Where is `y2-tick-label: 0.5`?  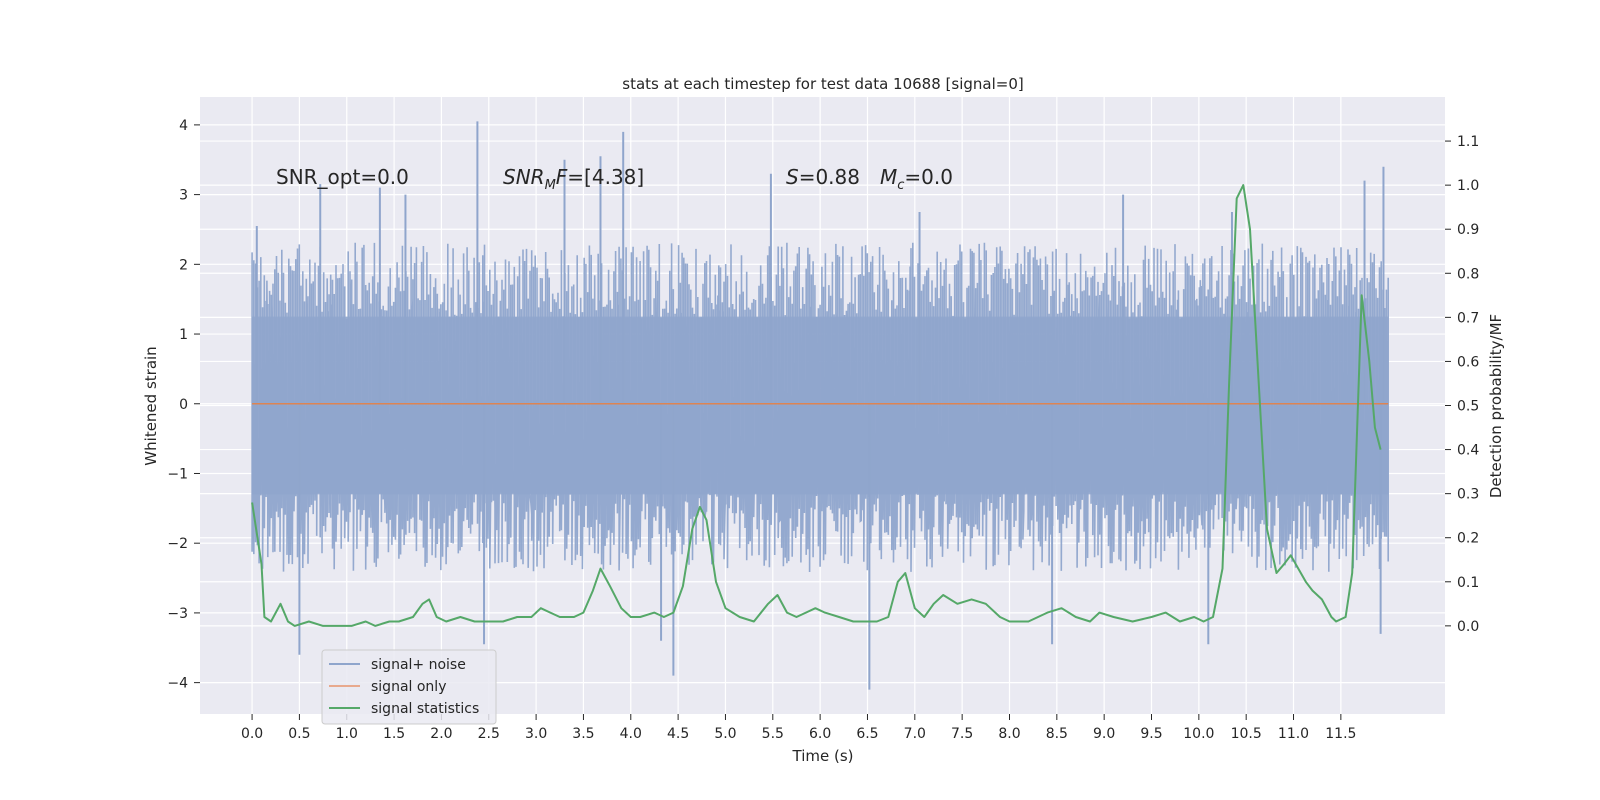 y2-tick-label: 0.5 is located at coordinates (1468, 407).